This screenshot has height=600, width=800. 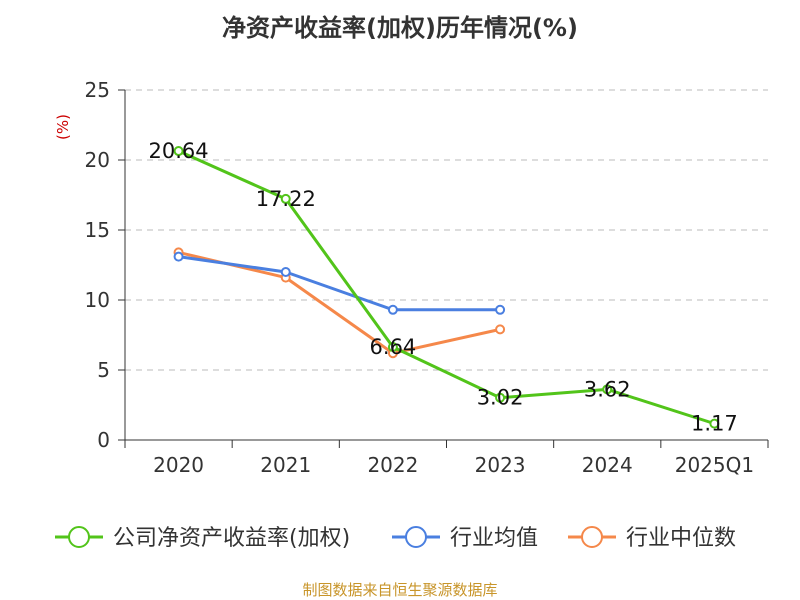 I want to click on chart-title: 净资产收益率(加权)历年情况(%), so click(x=400, y=28).